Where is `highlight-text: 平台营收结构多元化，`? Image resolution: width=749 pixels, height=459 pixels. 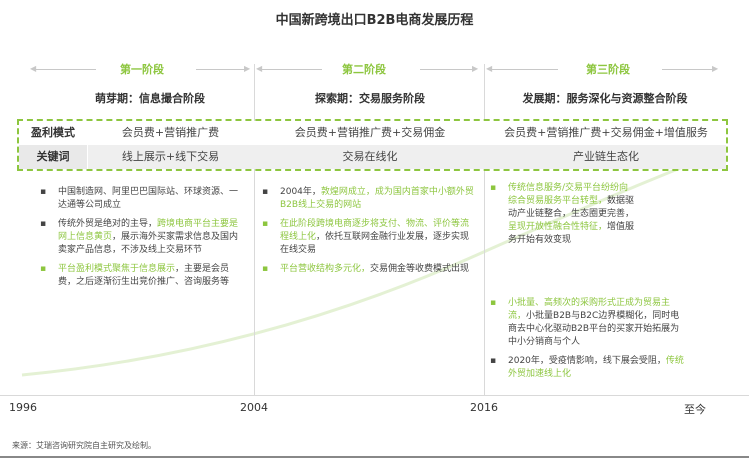
highlight-text: 平台营收结构多元化， is located at coordinates (325, 269).